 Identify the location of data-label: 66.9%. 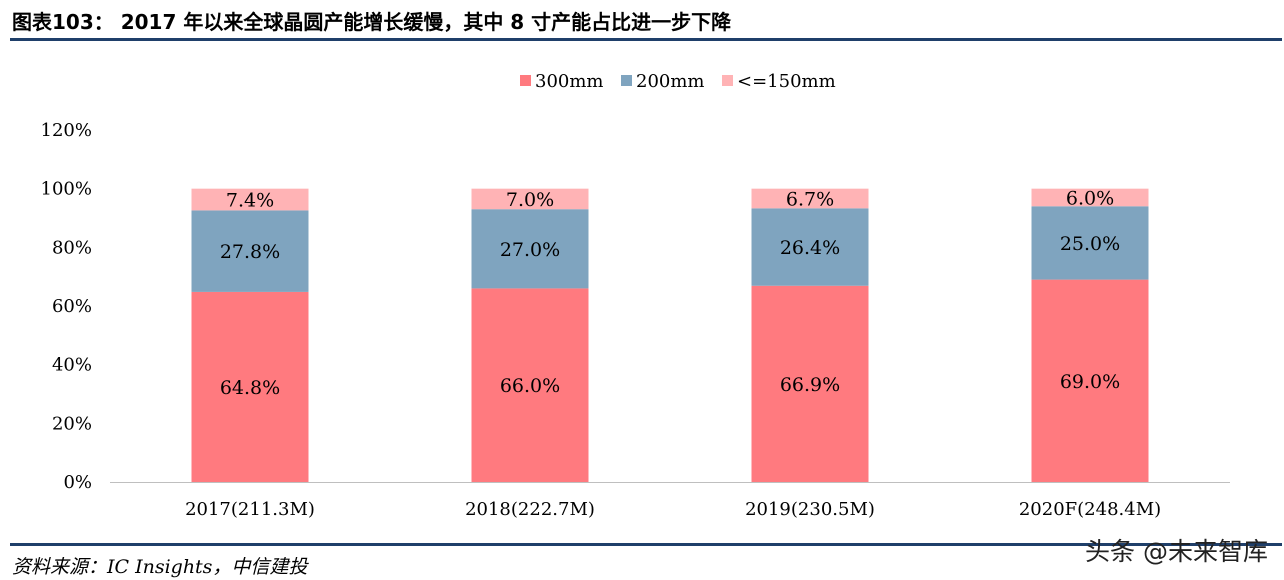
(810, 385).